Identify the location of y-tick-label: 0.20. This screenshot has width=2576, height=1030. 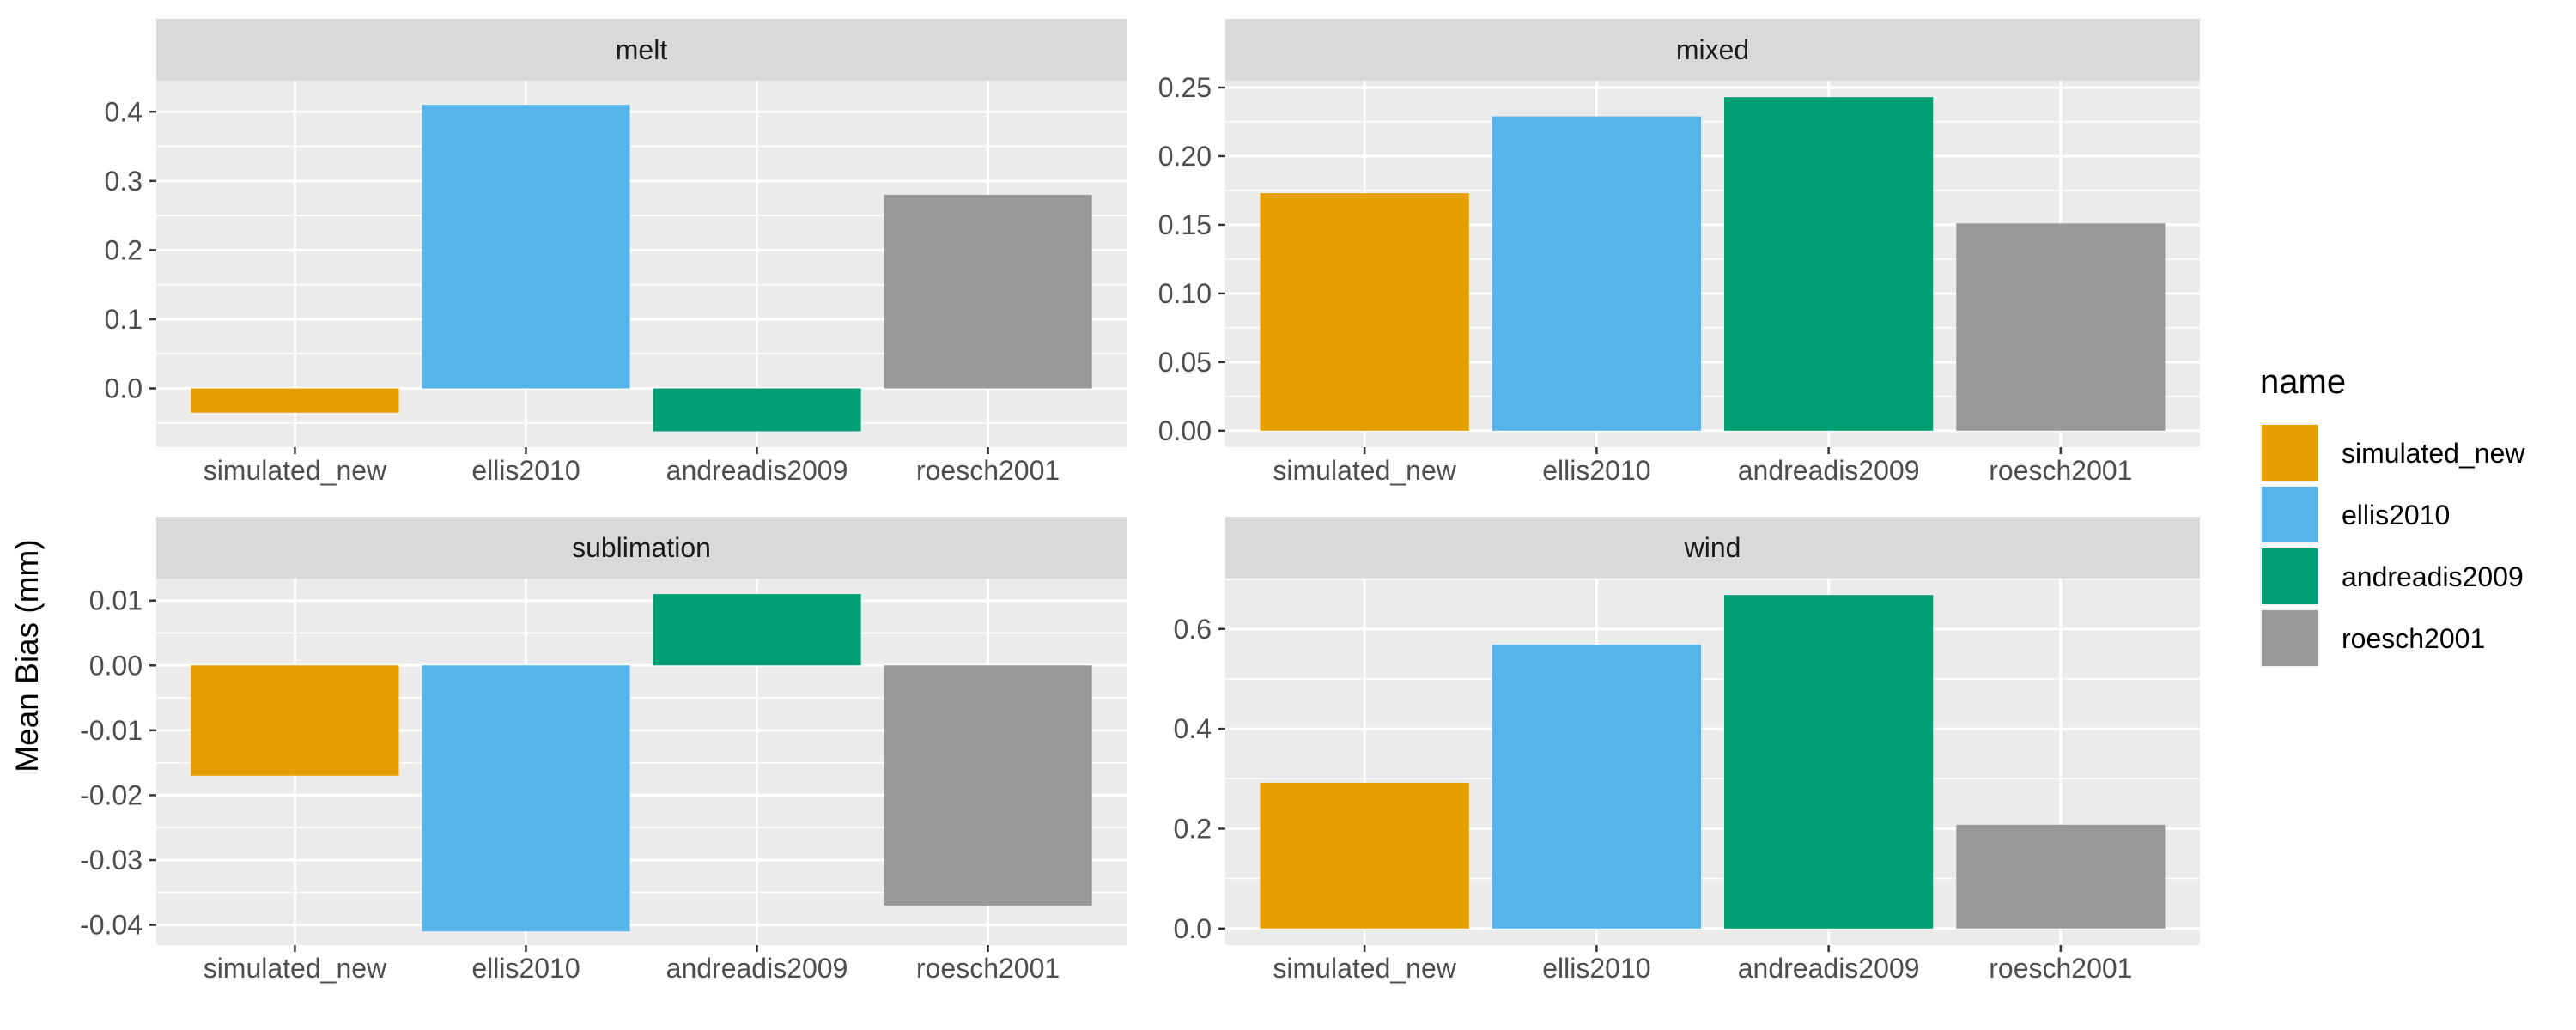
(1185, 156).